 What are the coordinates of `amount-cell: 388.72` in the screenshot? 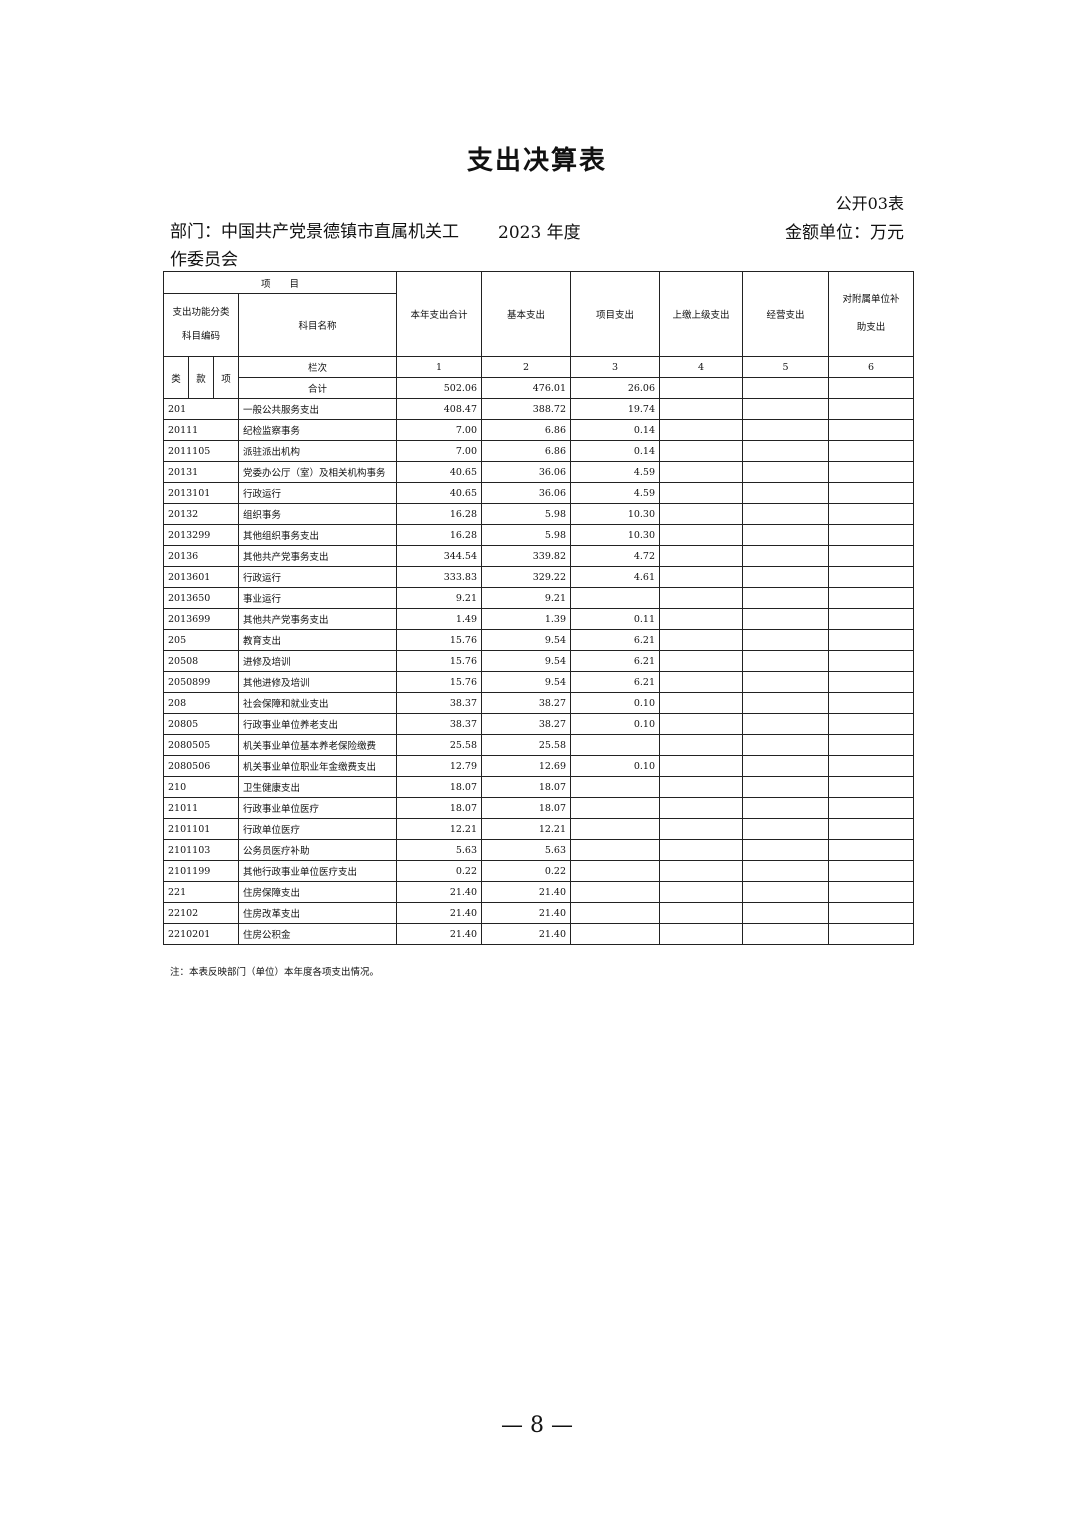 It's located at (526, 409).